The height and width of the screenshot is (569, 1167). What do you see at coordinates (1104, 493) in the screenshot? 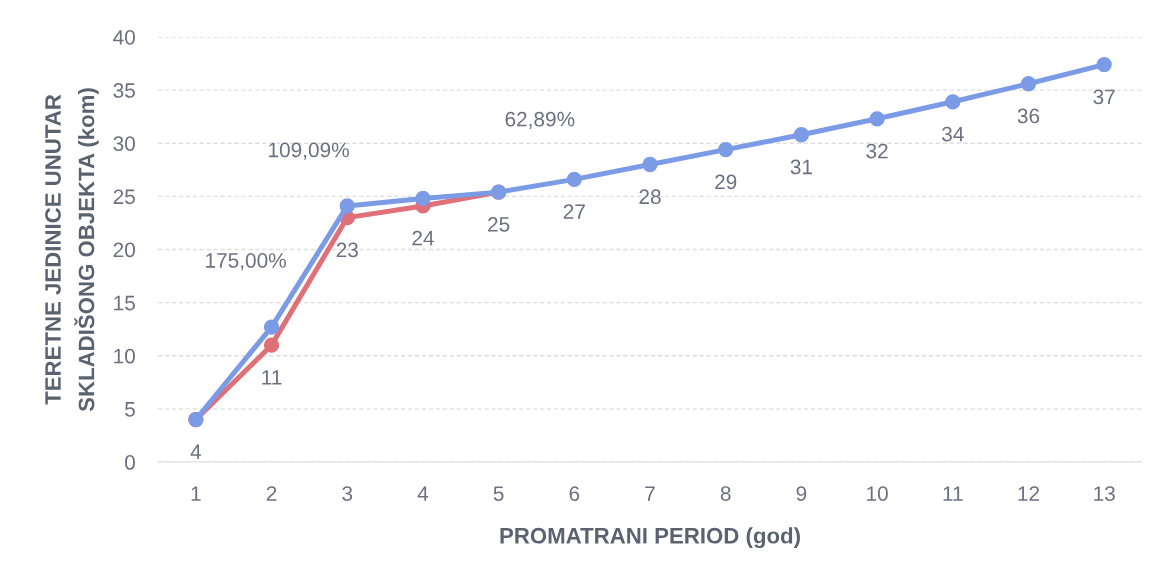
I see `x-tick-label: 13` at bounding box center [1104, 493].